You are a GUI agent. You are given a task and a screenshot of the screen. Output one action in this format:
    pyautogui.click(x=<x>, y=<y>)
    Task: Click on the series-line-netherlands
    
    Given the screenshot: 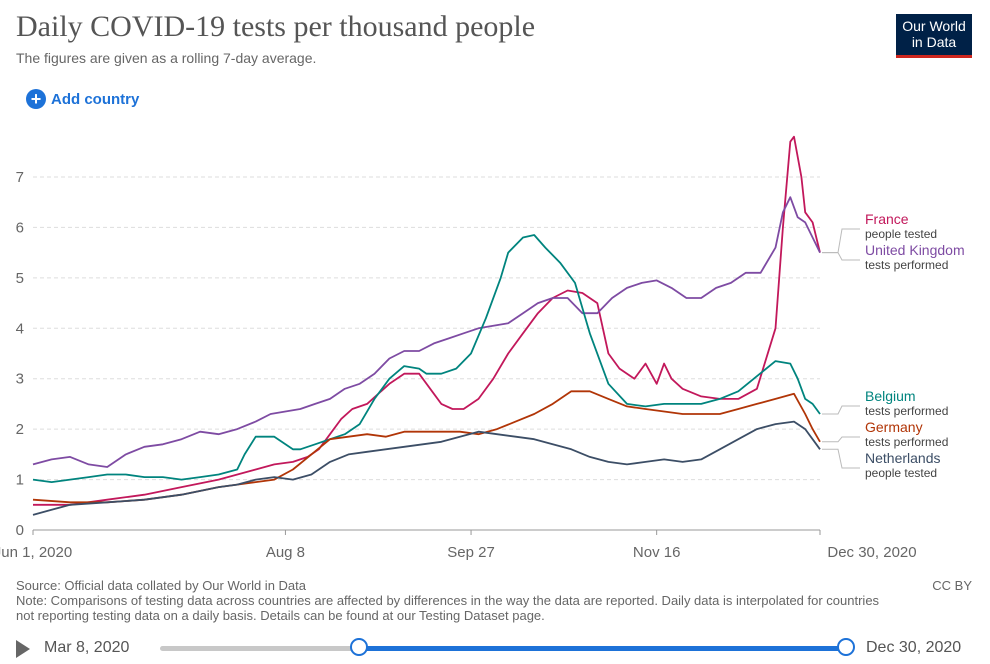 What is the action you would take?
    pyautogui.click(x=426, y=468)
    